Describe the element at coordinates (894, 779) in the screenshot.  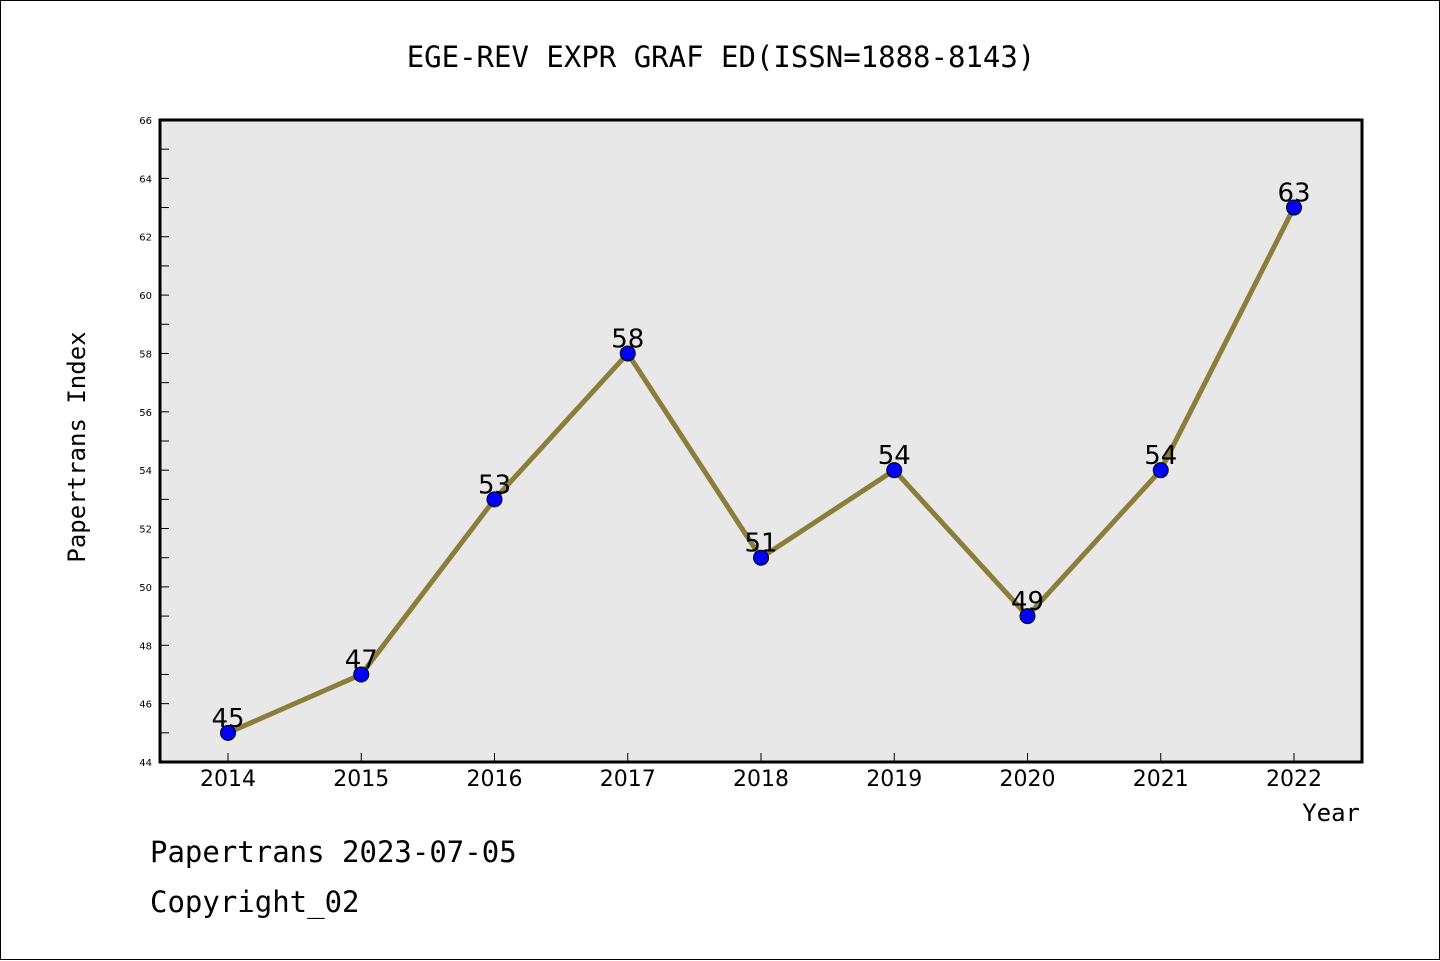
I see `x-tick-label: 2019` at that location.